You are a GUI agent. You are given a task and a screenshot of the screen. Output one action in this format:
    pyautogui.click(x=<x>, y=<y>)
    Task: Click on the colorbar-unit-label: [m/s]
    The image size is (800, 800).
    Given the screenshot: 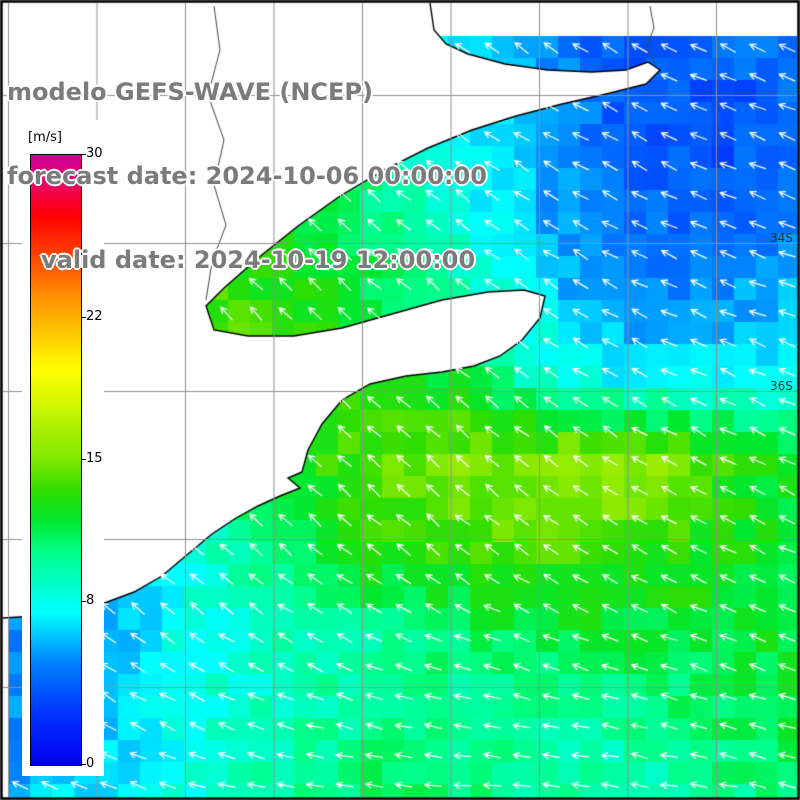 What is the action you would take?
    pyautogui.click(x=45, y=137)
    